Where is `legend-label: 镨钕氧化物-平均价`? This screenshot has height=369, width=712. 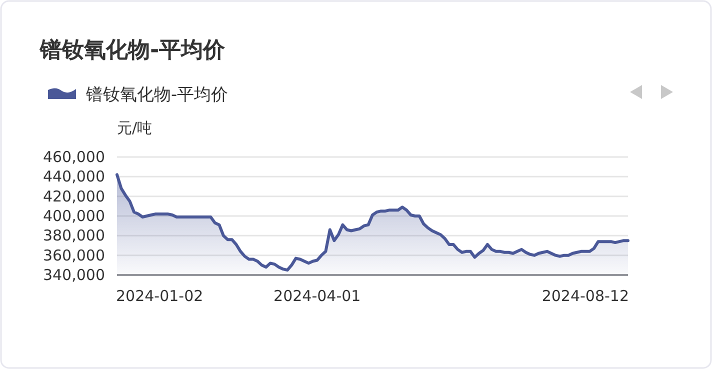 legend-label: 镨钕氧化物-平均价 is located at coordinates (156, 95).